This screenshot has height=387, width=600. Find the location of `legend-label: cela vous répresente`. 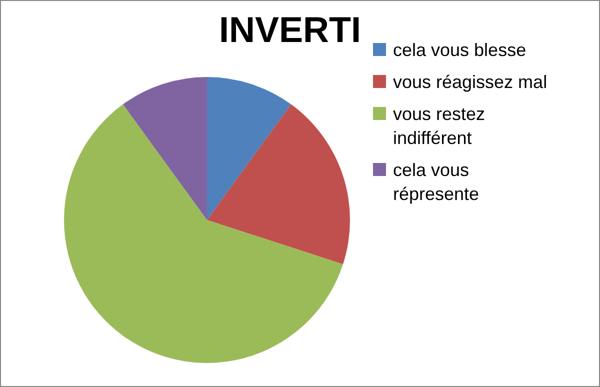

legend-label: cela vous répresente is located at coordinates (436, 182).